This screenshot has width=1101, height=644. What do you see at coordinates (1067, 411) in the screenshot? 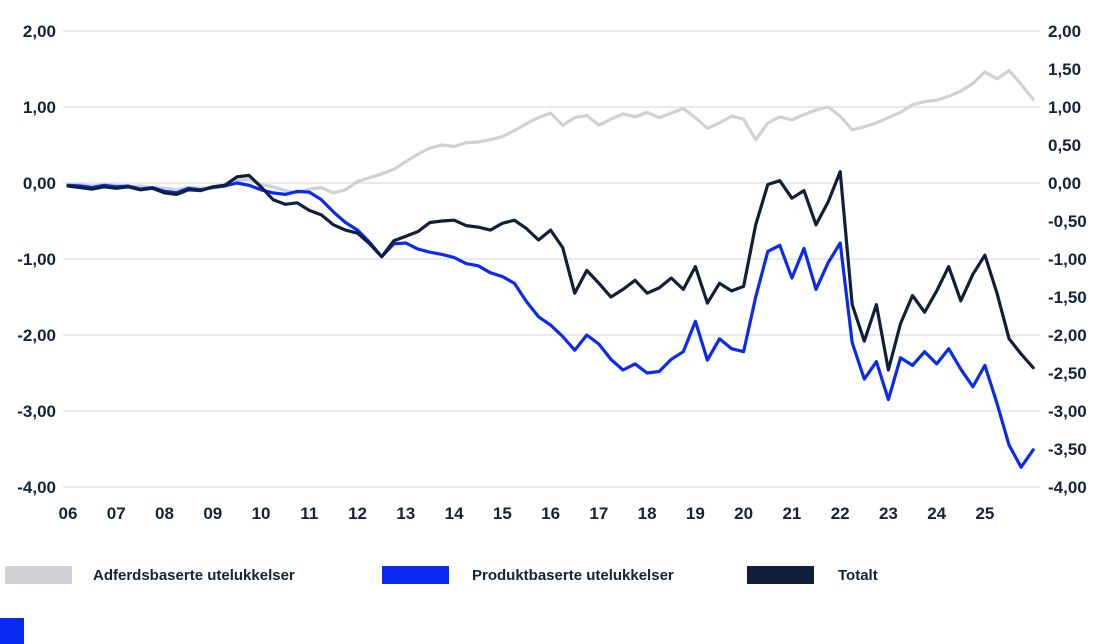
I see `y-axis-tick-right: -3,00` at bounding box center [1067, 411].